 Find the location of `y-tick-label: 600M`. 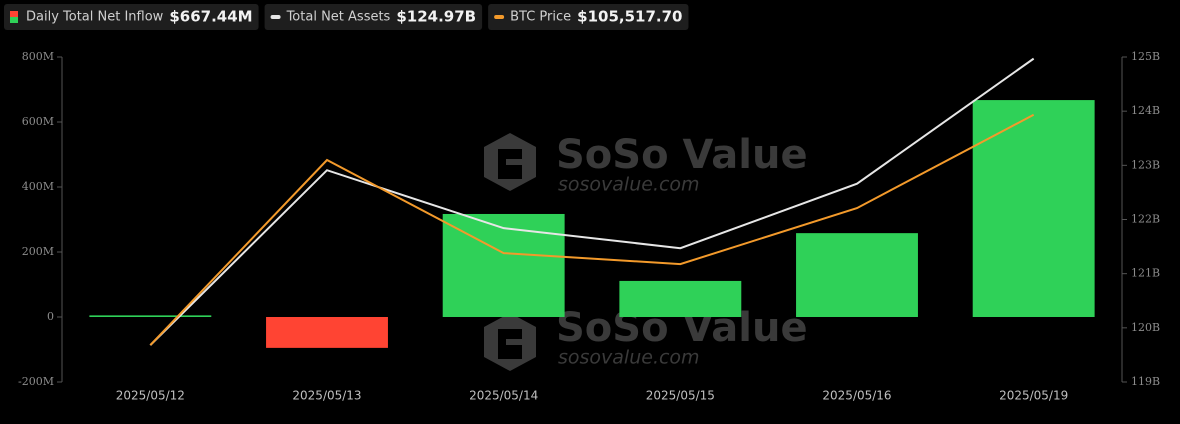

y-tick-label: 600M is located at coordinates (38, 121).